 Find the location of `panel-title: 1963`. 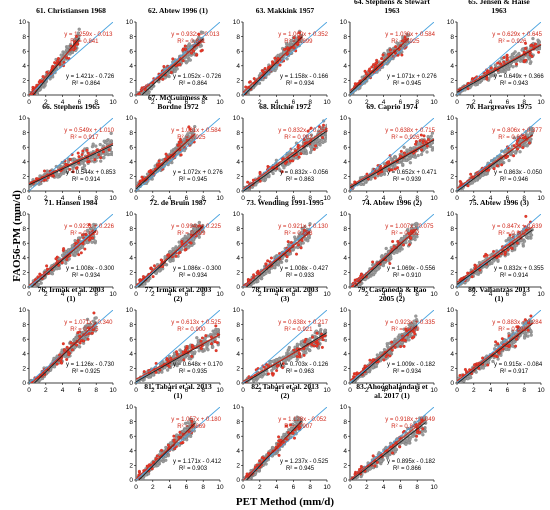

panel-title: 1963 is located at coordinates (391, 10).